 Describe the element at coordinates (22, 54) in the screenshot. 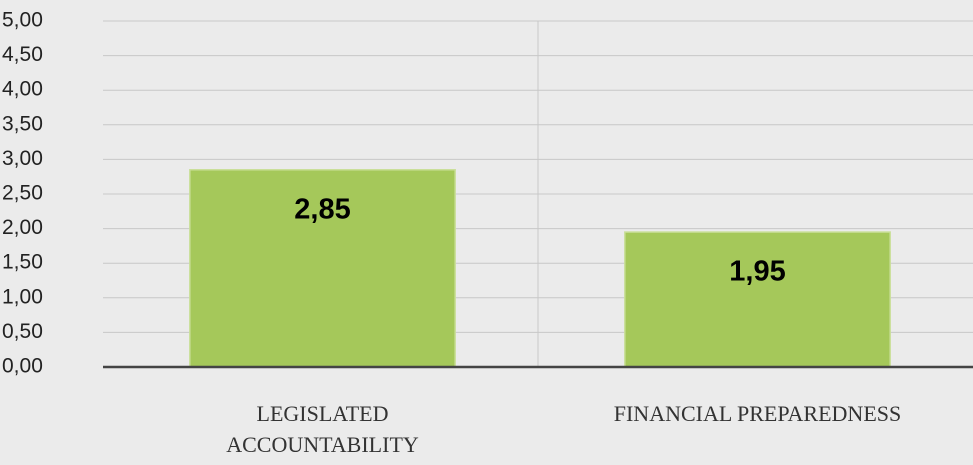

I see `y-tick-label: 4,50` at that location.